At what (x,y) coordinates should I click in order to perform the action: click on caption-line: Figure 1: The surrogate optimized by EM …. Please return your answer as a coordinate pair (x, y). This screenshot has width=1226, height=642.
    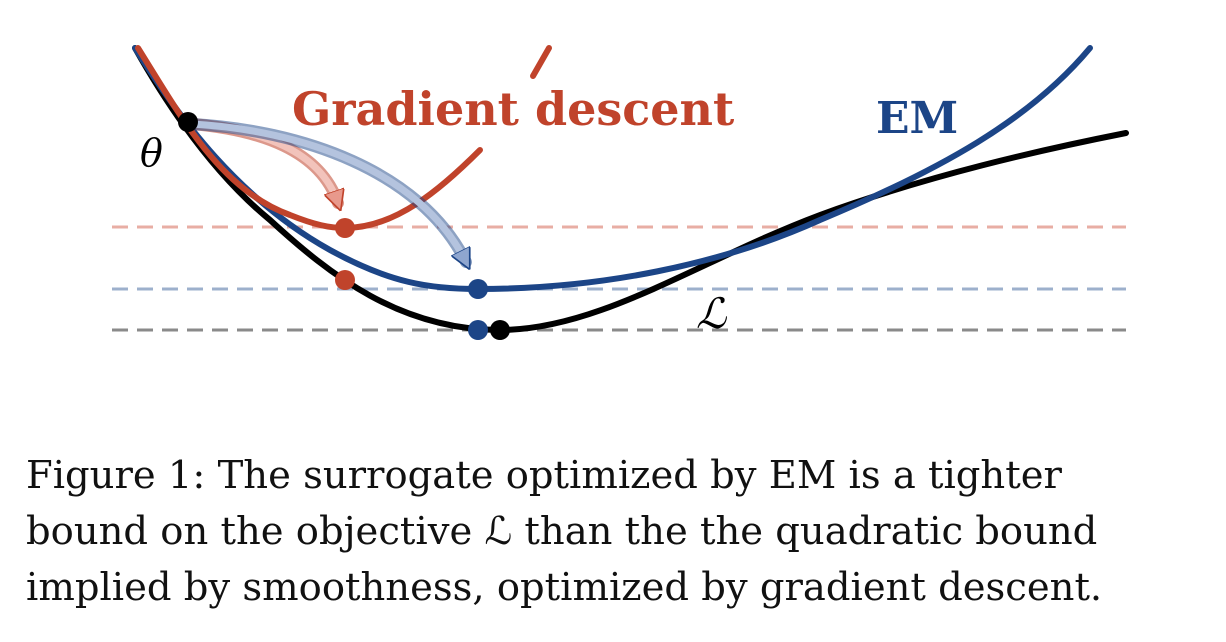
    Looking at the image, I should click on (544, 475).